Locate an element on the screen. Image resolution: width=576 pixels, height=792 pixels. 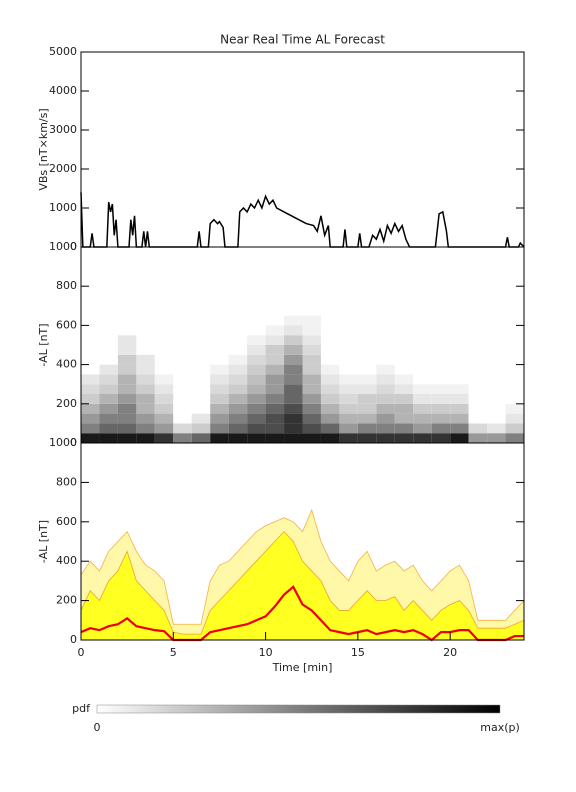
y-tick-label: 800 is located at coordinates (66, 285).